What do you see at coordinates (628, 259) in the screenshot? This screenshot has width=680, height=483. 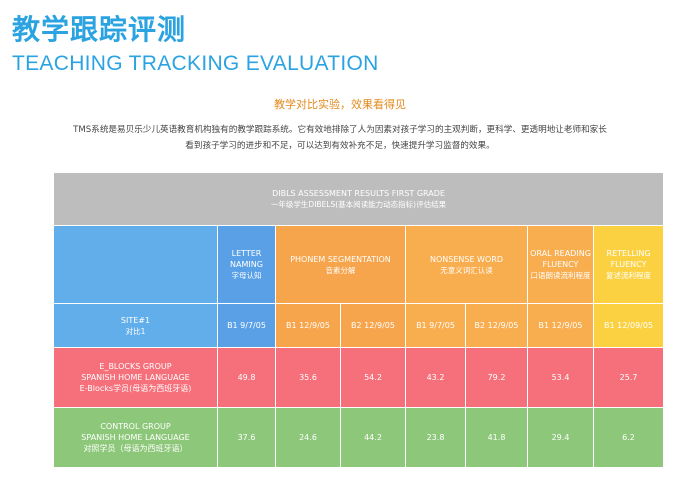 I see `col-header-en: RETELLING FLUENCY` at bounding box center [628, 259].